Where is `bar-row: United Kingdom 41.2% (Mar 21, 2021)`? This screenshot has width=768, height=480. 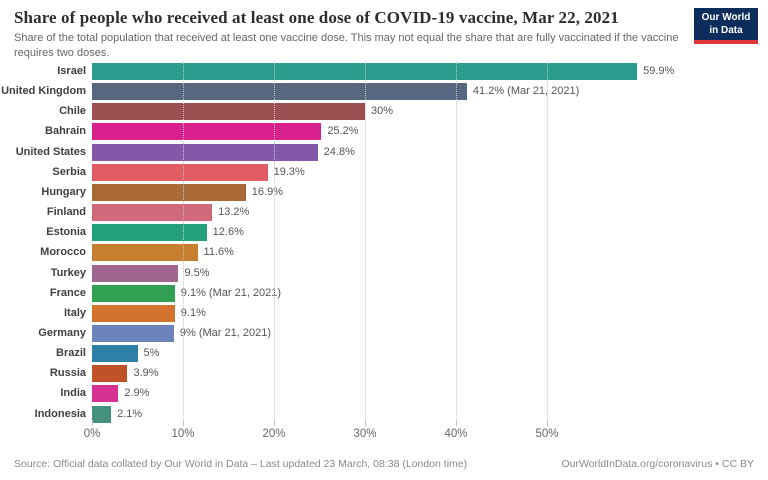 bar-row: United Kingdom 41.2% (Mar 21, 2021) is located at coordinates (384, 92).